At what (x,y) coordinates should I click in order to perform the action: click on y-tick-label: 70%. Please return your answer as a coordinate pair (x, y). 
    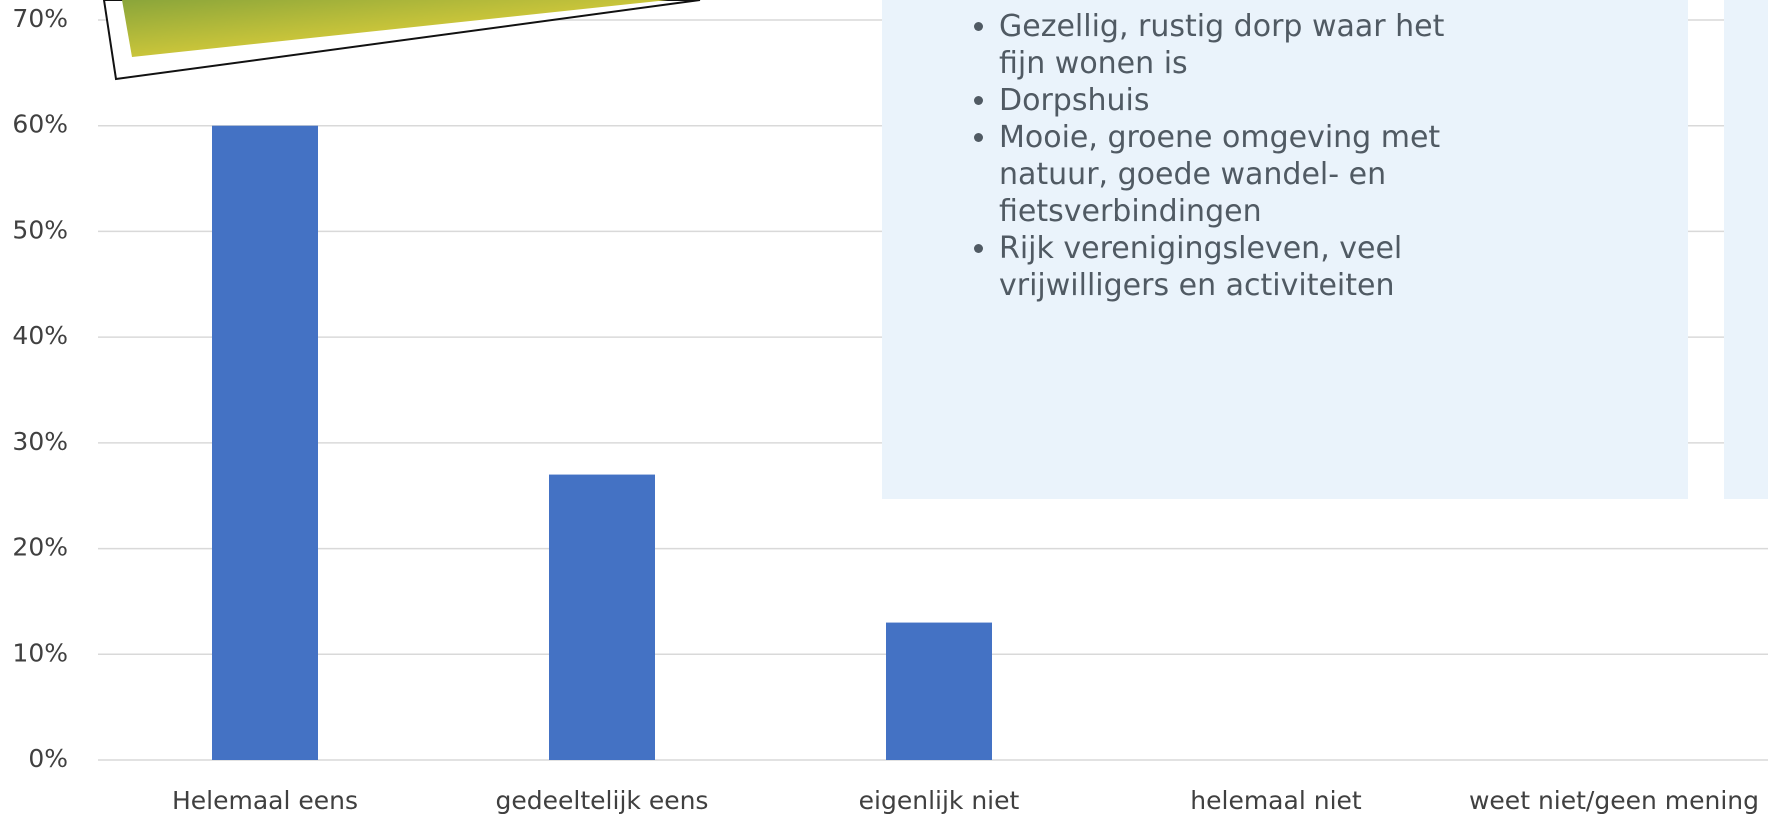
    Looking at the image, I should click on (40, 18).